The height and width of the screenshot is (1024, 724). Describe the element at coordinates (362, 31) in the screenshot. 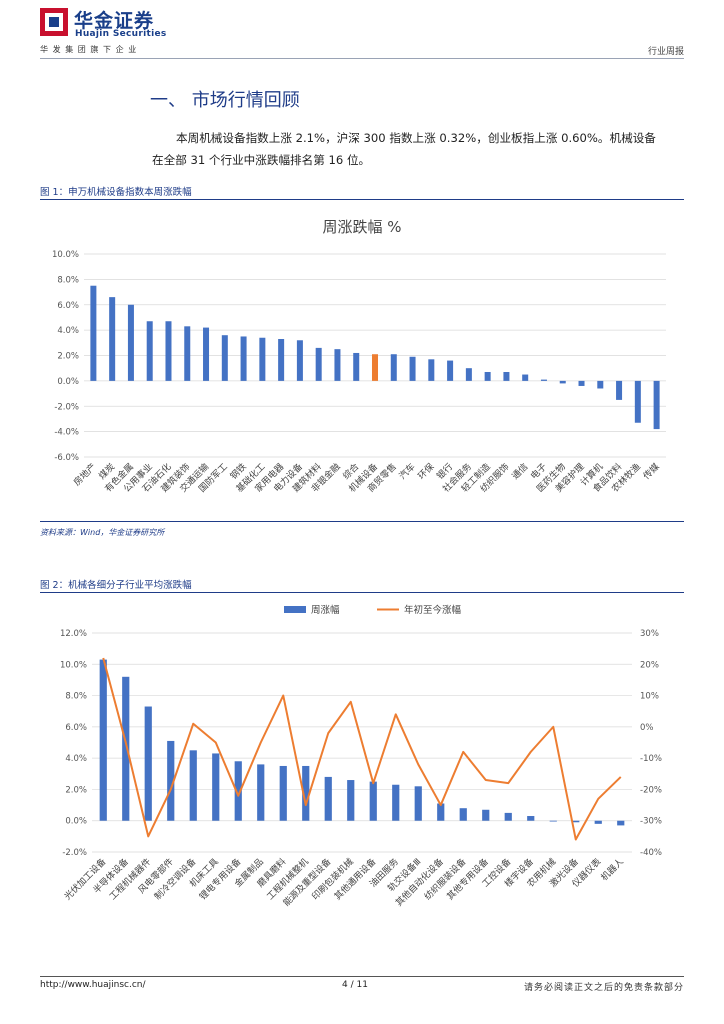

I see `page-header: 华金证券 Huajin Securities 华发集团旗下企业 行业周报` at that location.